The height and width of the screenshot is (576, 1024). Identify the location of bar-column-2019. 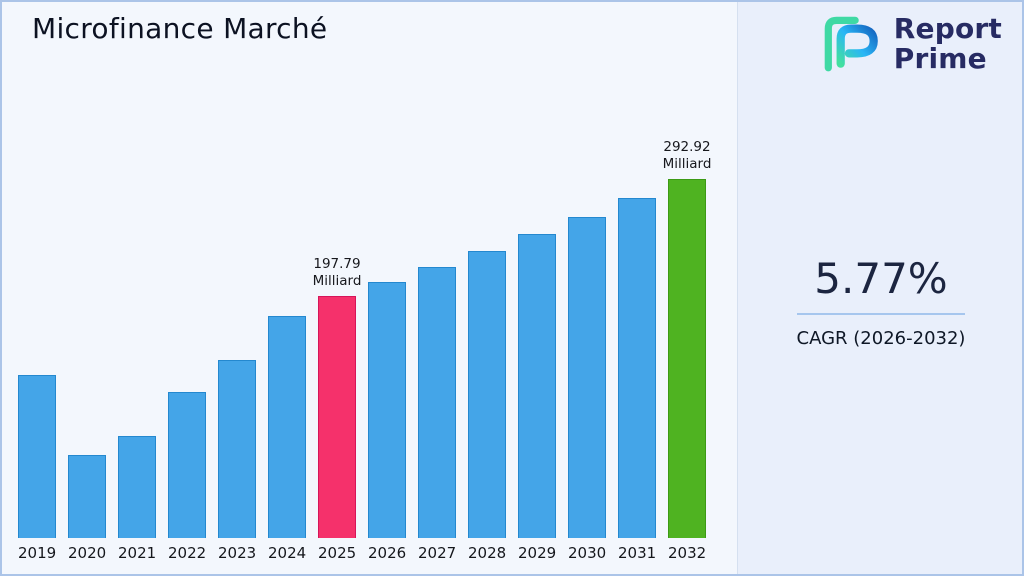
(37, 348).